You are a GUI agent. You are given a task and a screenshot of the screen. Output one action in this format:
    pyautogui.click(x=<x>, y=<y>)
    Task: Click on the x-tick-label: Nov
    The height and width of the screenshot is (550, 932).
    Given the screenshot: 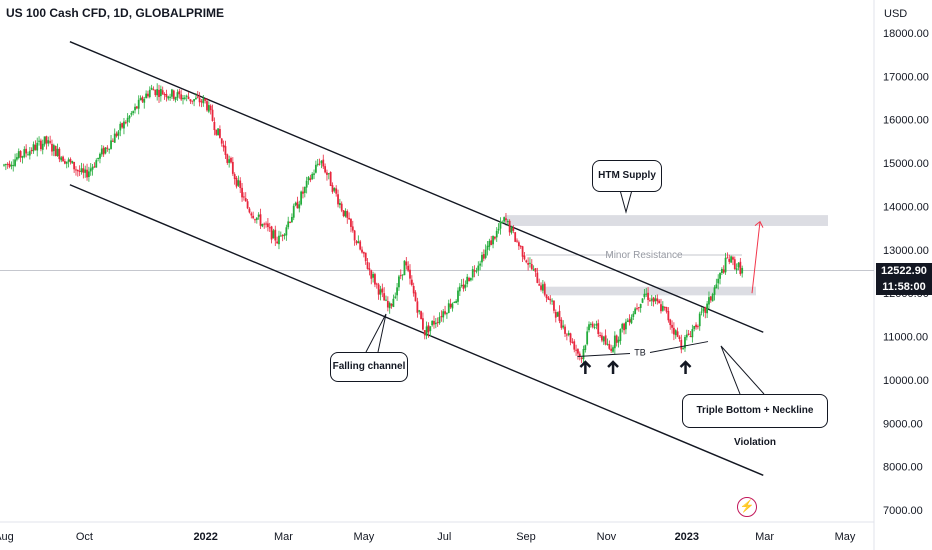 What is the action you would take?
    pyautogui.click(x=607, y=537)
    